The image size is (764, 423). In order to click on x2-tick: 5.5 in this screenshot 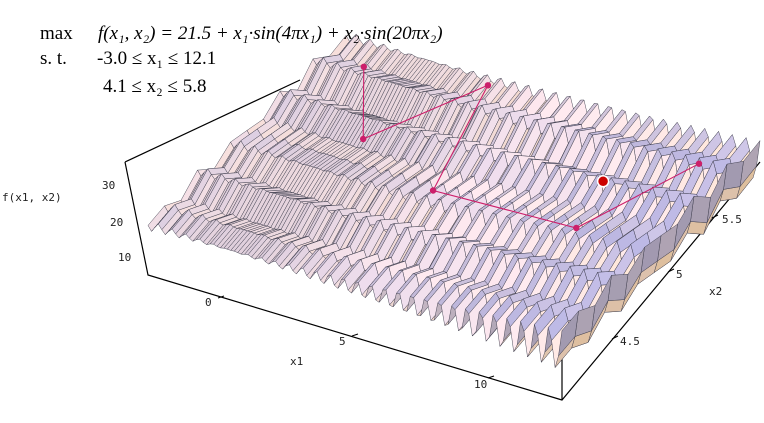, I will do `click(732, 219)`.